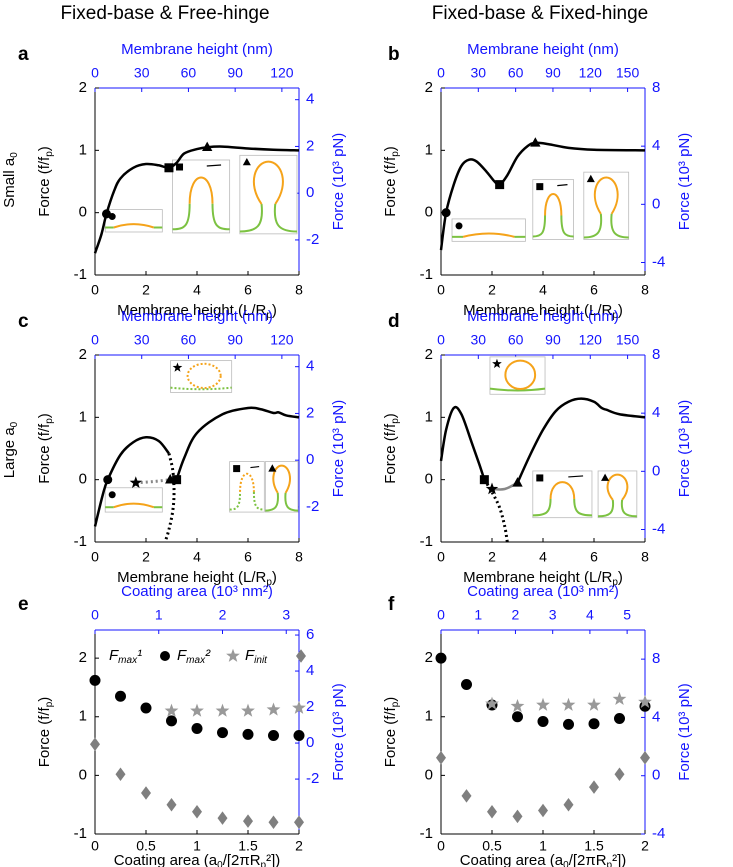 The image size is (733, 867). What do you see at coordinates (391, 732) in the screenshot?
I see `y-axis-label: Force (f/fp)` at bounding box center [391, 732].